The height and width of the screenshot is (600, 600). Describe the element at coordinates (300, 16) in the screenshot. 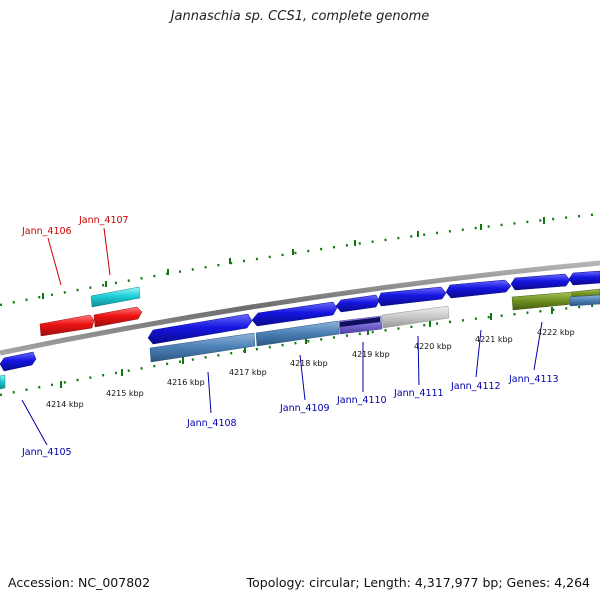

I see `page-title: Jannaschia sp. CCS1, complete genome` at that location.